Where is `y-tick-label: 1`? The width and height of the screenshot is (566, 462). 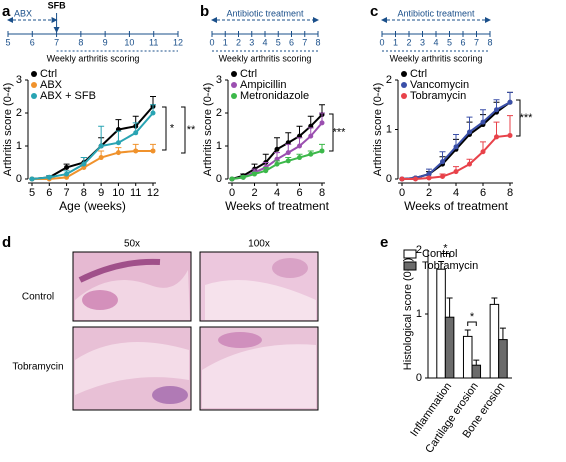 y-tick-label: 1 is located at coordinates (419, 314).